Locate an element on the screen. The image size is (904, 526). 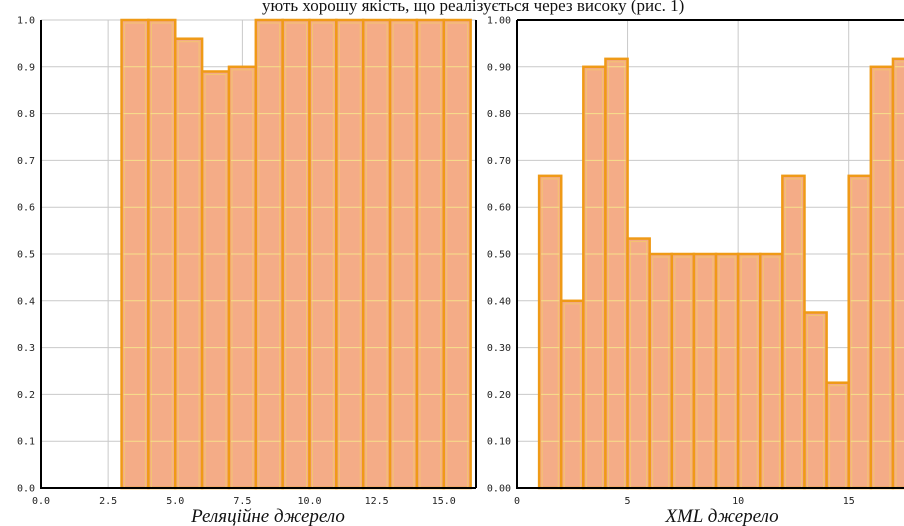
xml-x-tick-label: 15 is located at coordinates (849, 501).